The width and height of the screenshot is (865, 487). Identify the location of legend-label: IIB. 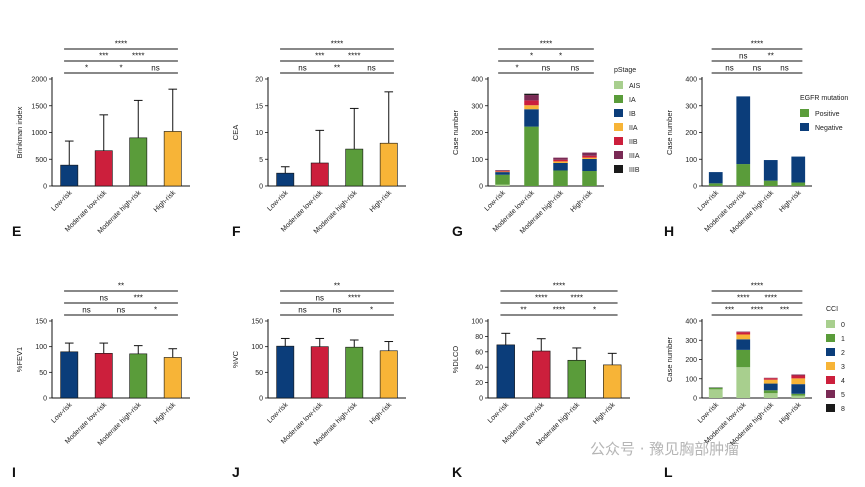
(633, 142).